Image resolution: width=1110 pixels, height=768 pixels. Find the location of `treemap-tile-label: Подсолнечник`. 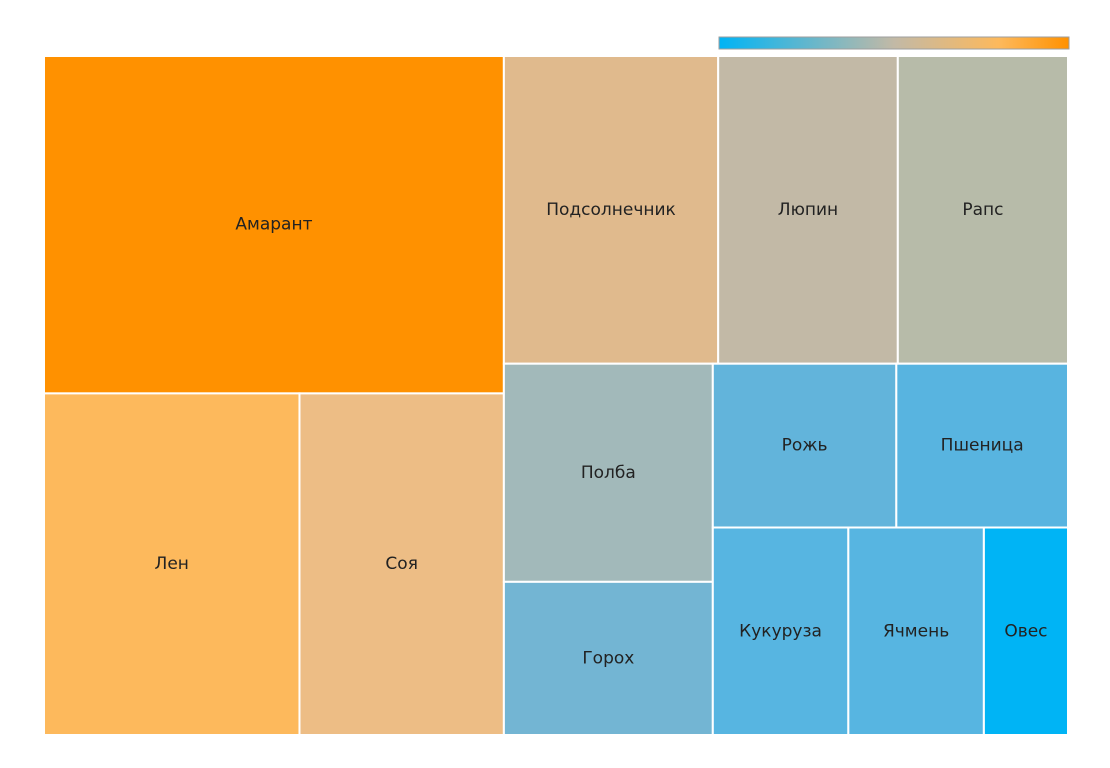

treemap-tile-label: Подсолнечник is located at coordinates (611, 210).